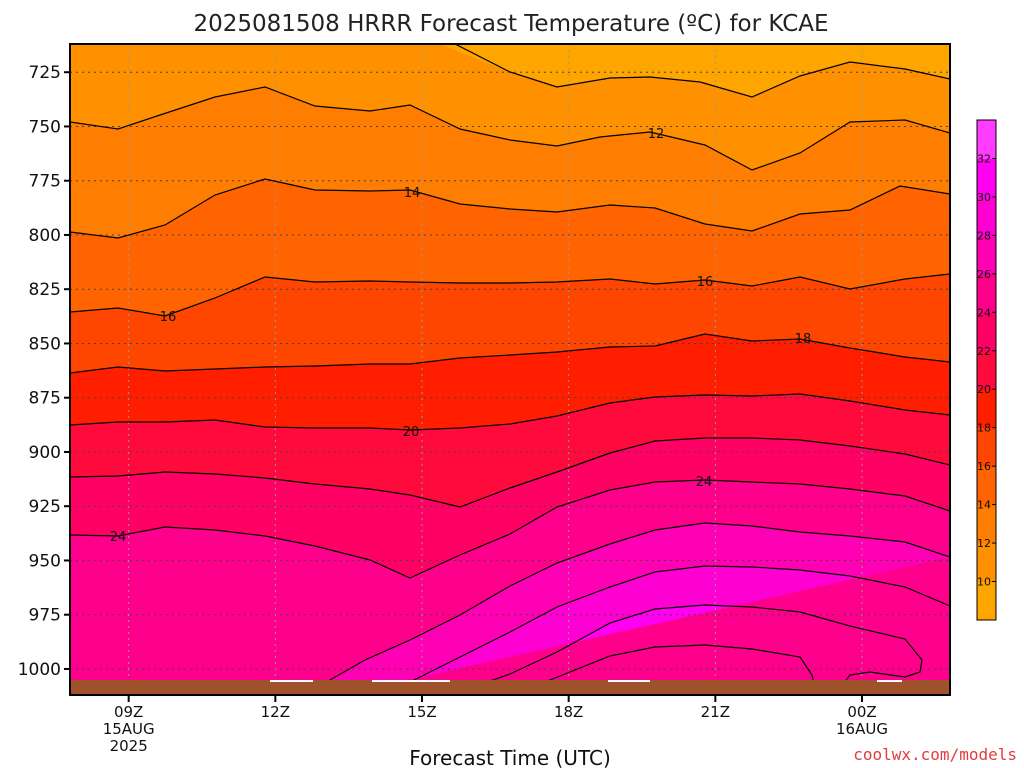 This screenshot has height=768, width=1024. What do you see at coordinates (984, 505) in the screenshot?
I see `colorbar-label: 14` at bounding box center [984, 505].